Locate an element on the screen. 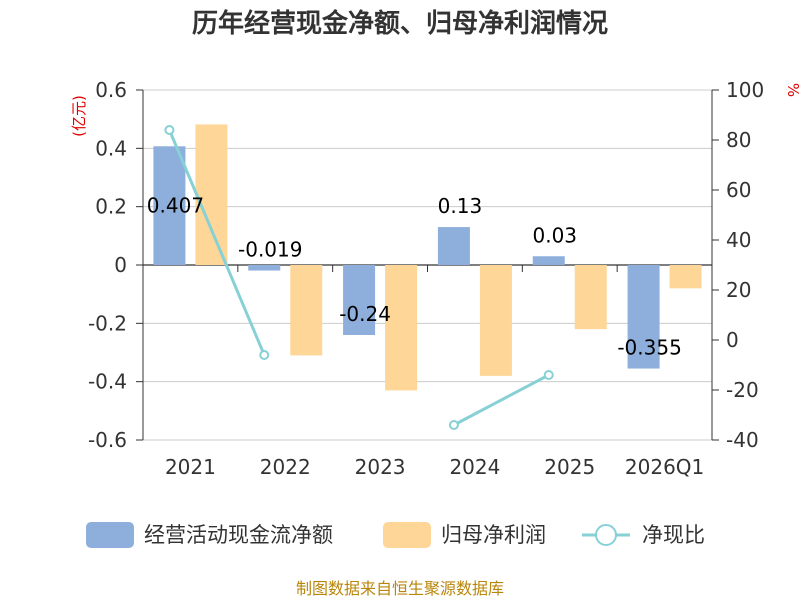  legend-label-netprofit: 归母净利润 is located at coordinates (493, 535).